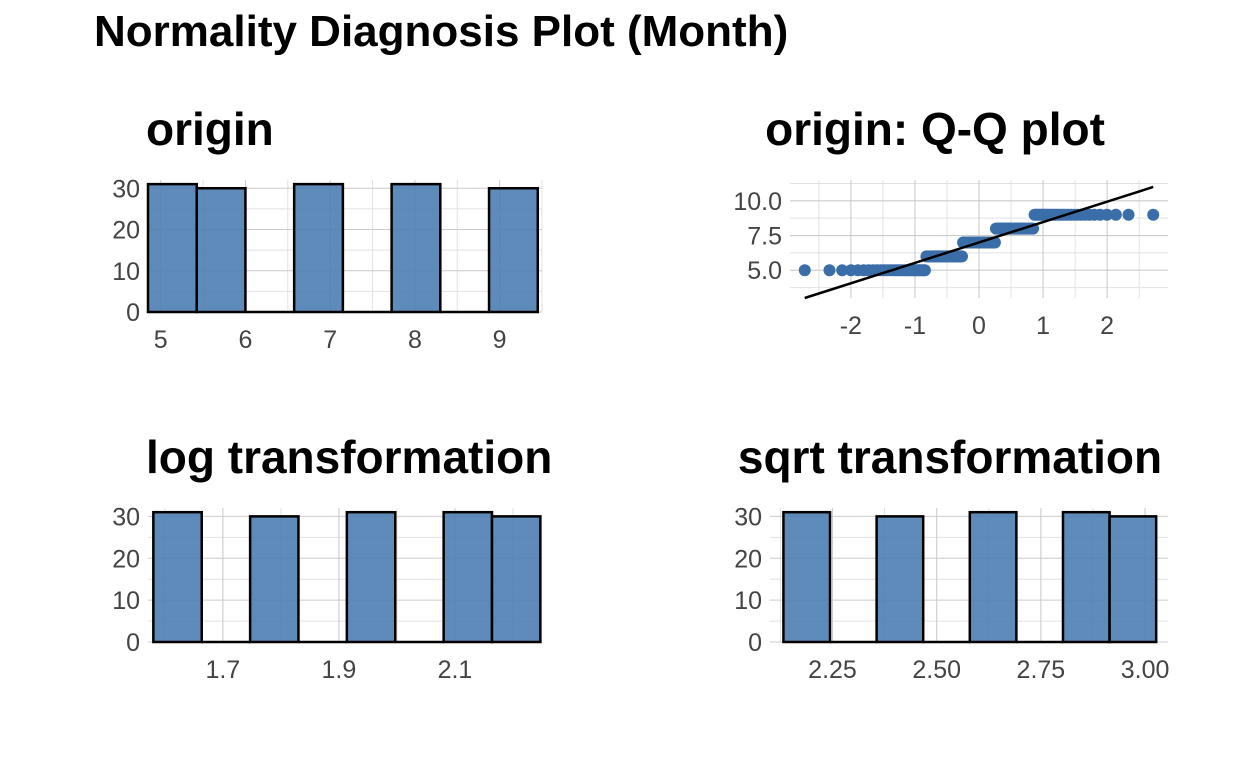 The image size is (1248, 768). What do you see at coordinates (757, 202) in the screenshot?
I see `y-tick-label: 10.0` at bounding box center [757, 202].